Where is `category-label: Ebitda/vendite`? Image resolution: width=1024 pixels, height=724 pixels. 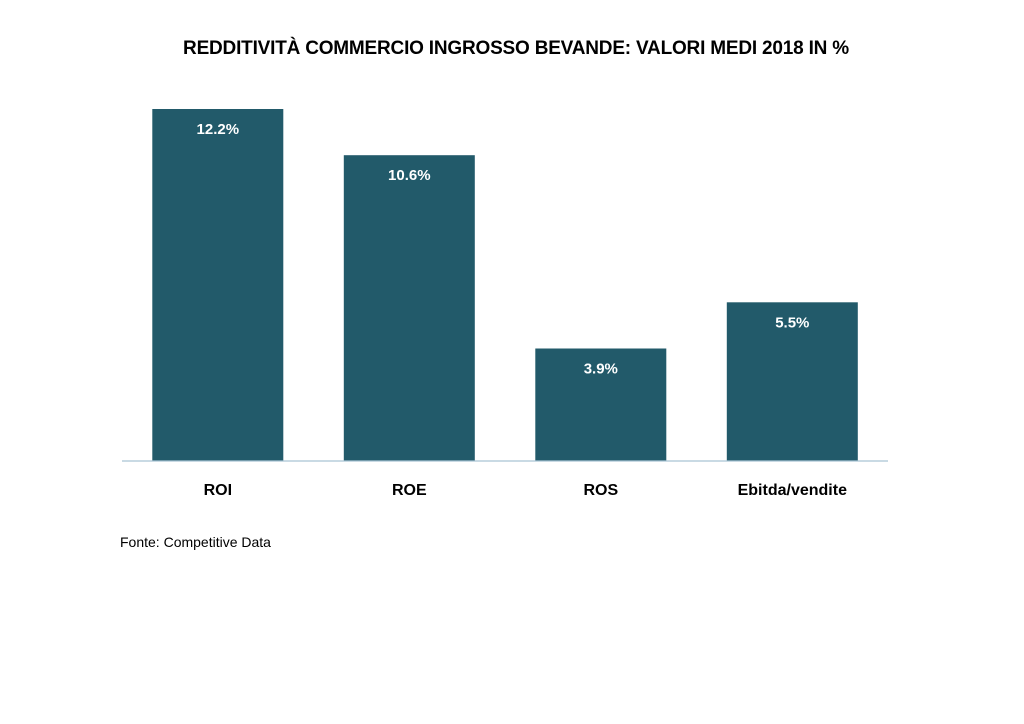
category-label: Ebitda/vendite is located at coordinates (792, 490).